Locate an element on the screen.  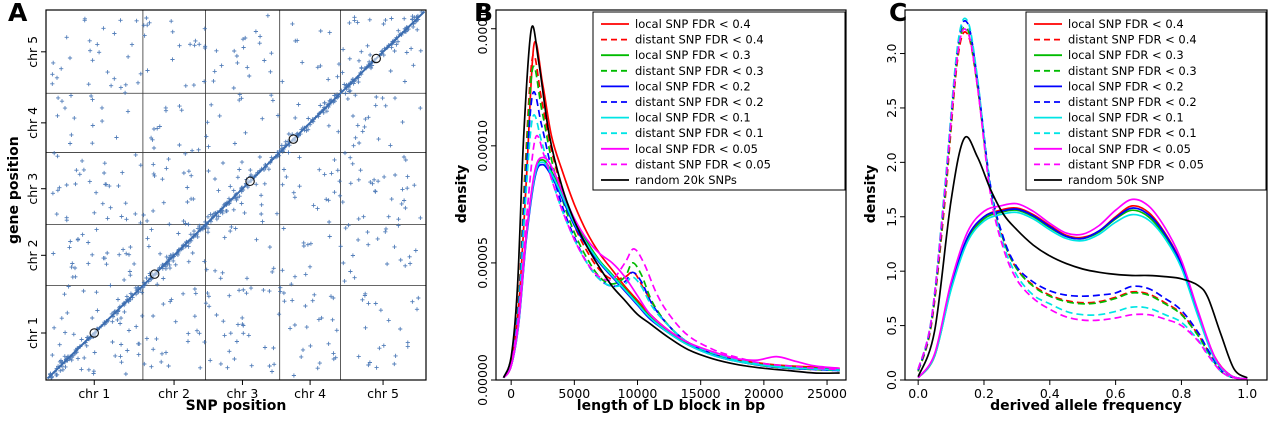
y-tick-label: chr 5 is located at coordinates (32, 52).